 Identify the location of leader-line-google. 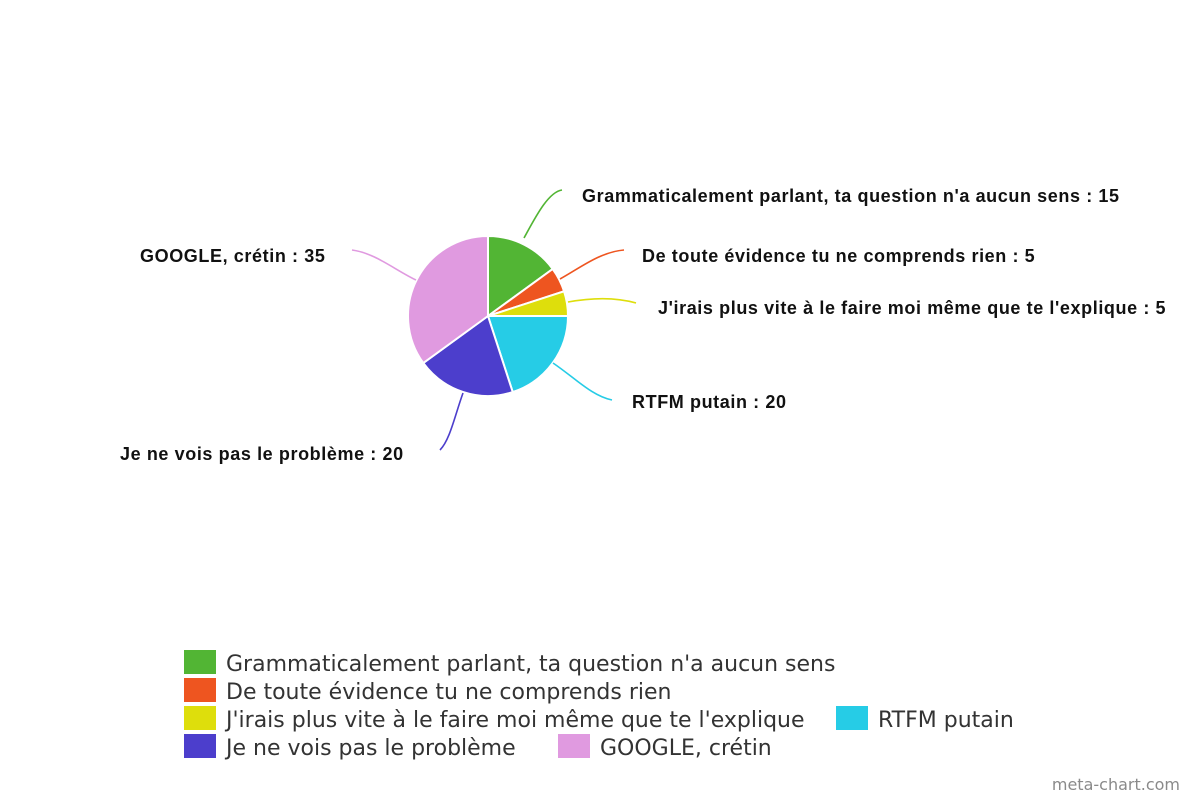
(384, 265).